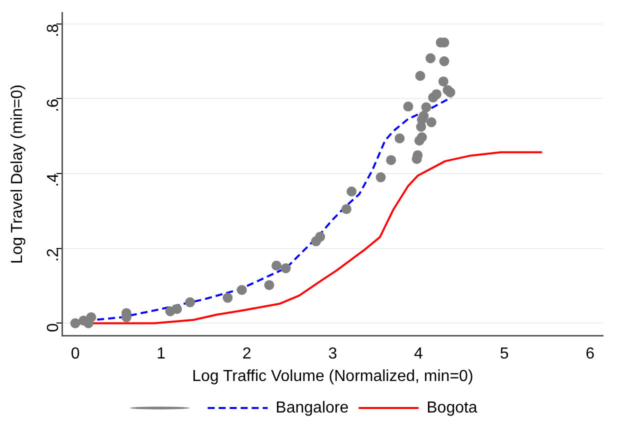 The height and width of the screenshot is (430, 621). I want to click on legend-label: Bogota, so click(452, 407).